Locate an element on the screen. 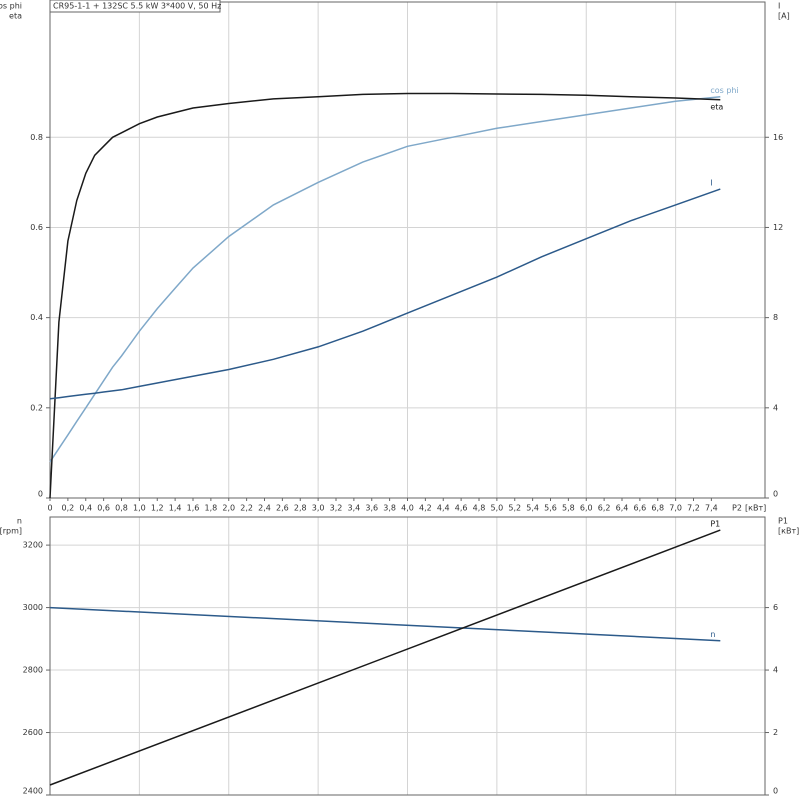 The width and height of the screenshot is (800, 800). x-tick-label: 4,8 is located at coordinates (479, 508).